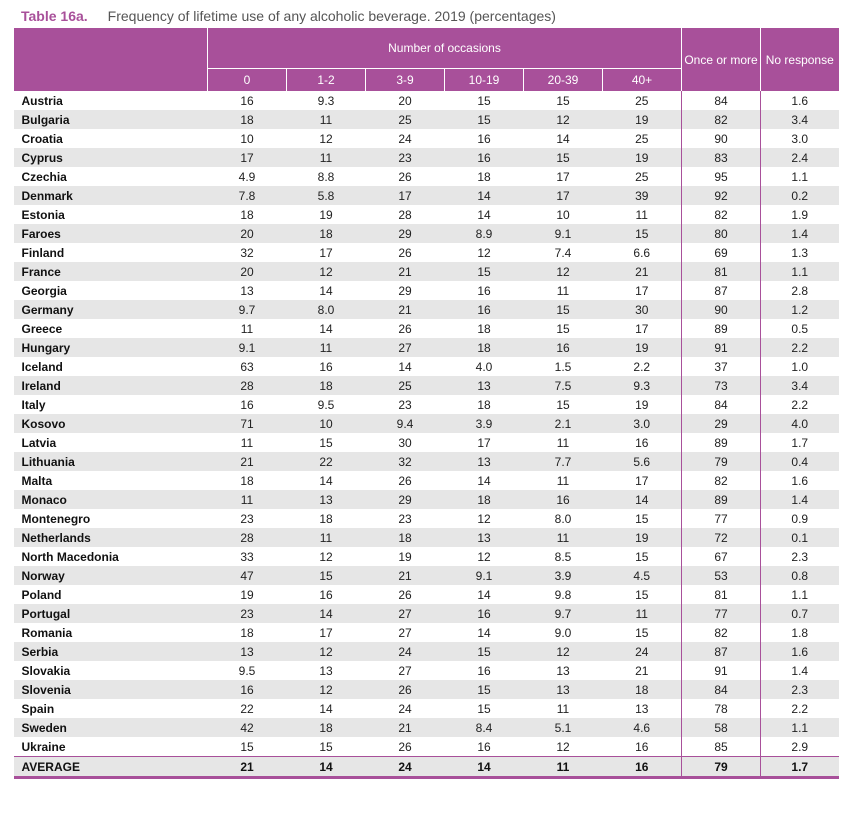 Image resolution: width=854 pixels, height=833 pixels. I want to click on country-name: Netherlands, so click(110, 537).